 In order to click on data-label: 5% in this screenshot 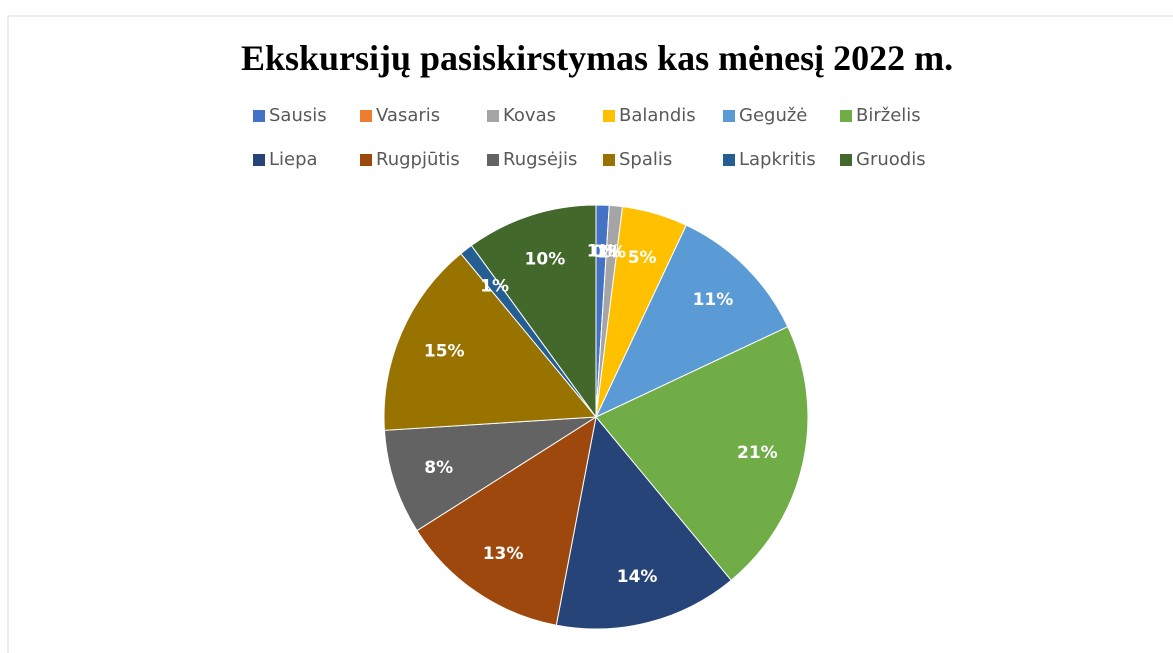, I will do `click(642, 258)`.